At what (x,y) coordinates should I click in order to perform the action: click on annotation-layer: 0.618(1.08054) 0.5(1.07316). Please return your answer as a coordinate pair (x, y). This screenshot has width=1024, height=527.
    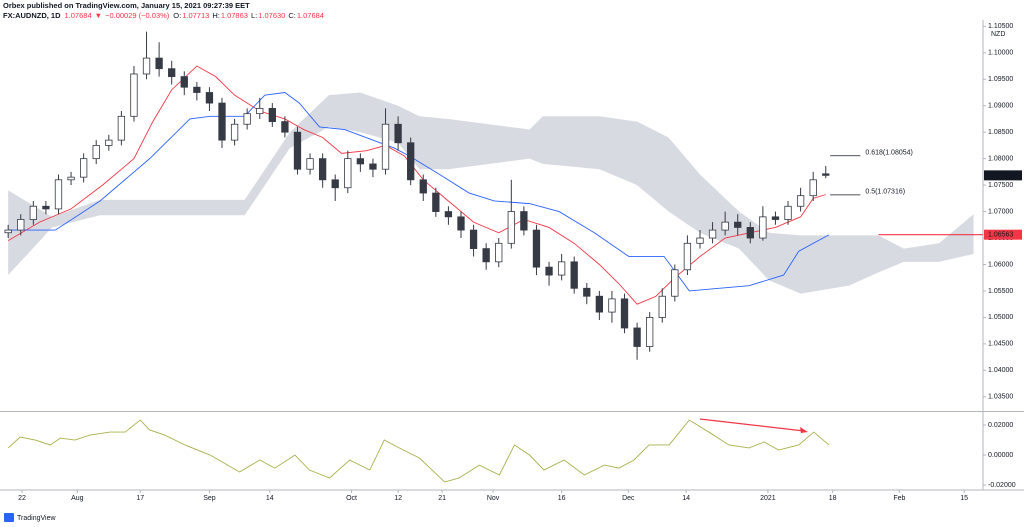
    Looking at the image, I should click on (906, 193).